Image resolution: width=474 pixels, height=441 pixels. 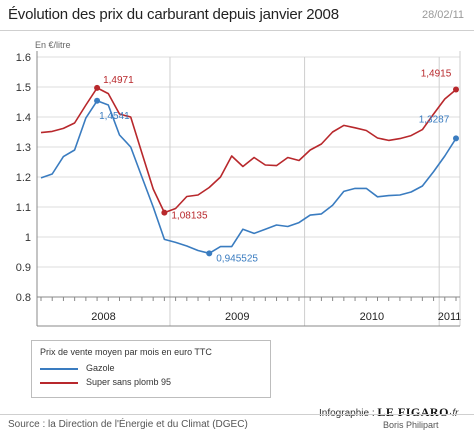 I want to click on y-tick-label: 0.8, so click(x=23, y=298).